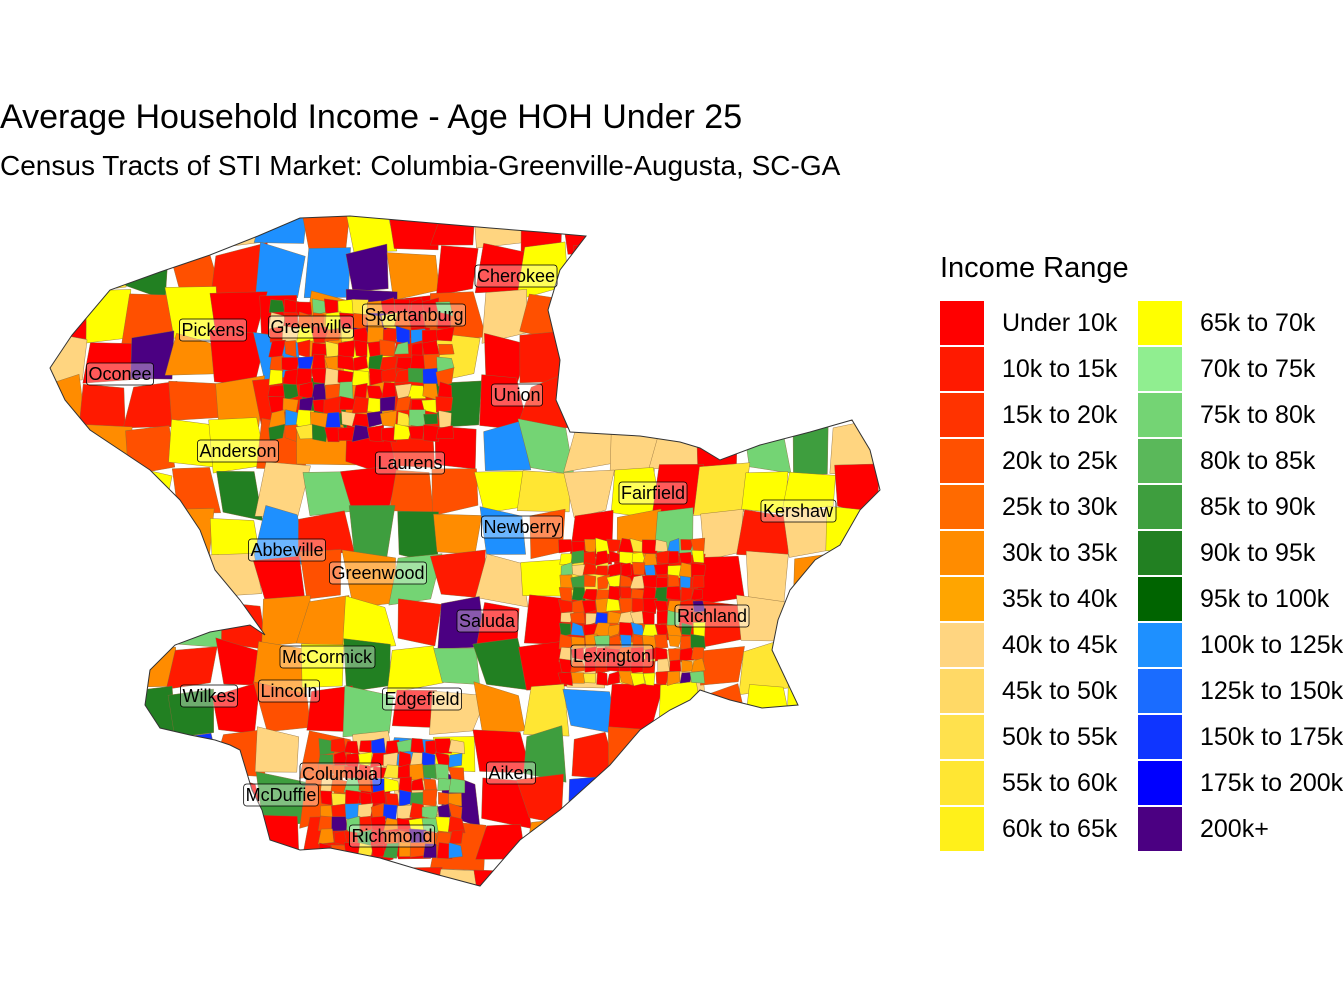 Image resolution: width=1344 pixels, height=1008 pixels. I want to click on legend-item: 60k to 65k, so click(1045, 829).